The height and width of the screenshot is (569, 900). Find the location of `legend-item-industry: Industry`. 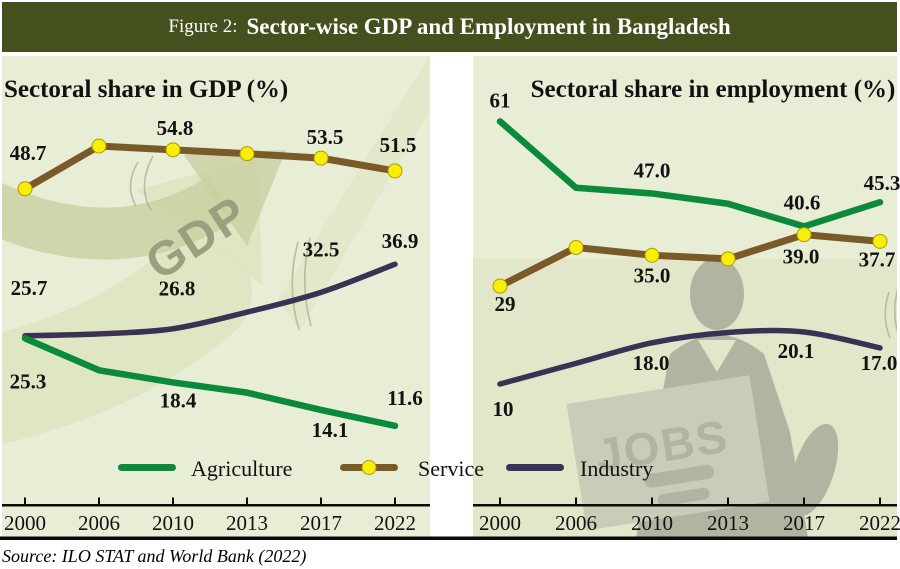

legend-item-industry: Industry is located at coordinates (579, 468).